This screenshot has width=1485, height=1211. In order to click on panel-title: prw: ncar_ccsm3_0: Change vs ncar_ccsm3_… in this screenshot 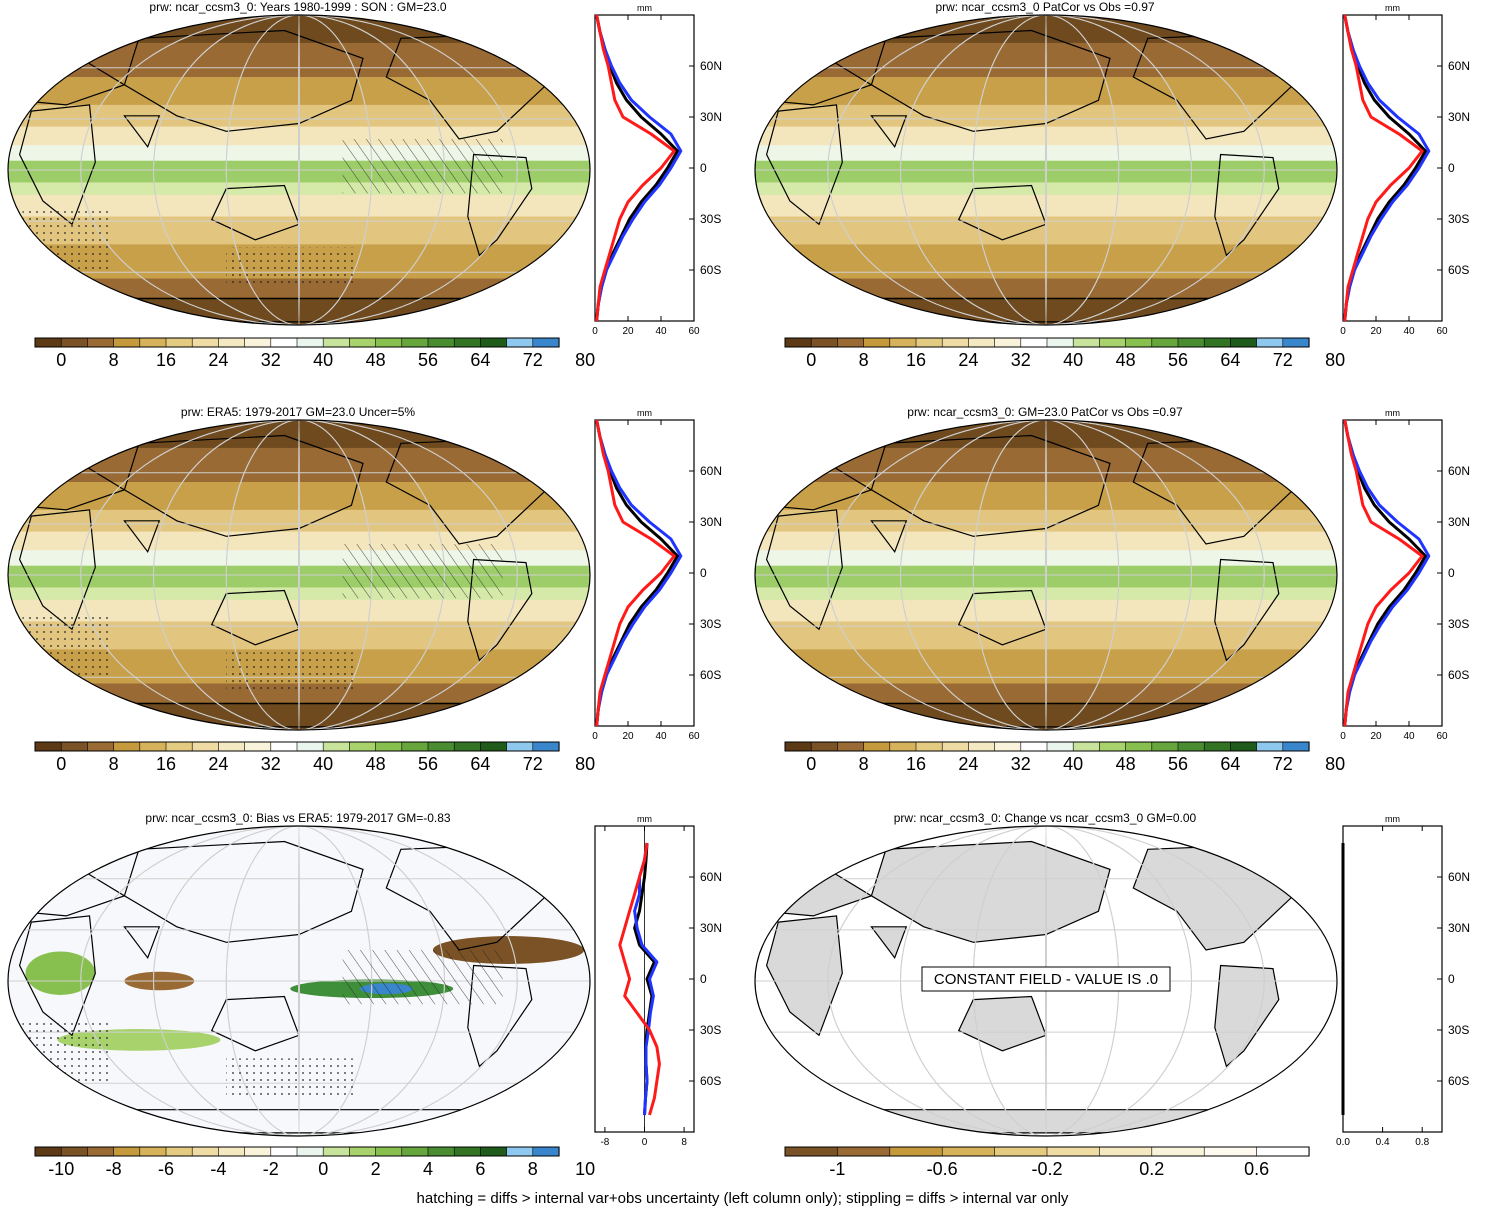, I will do `click(1045, 818)`.